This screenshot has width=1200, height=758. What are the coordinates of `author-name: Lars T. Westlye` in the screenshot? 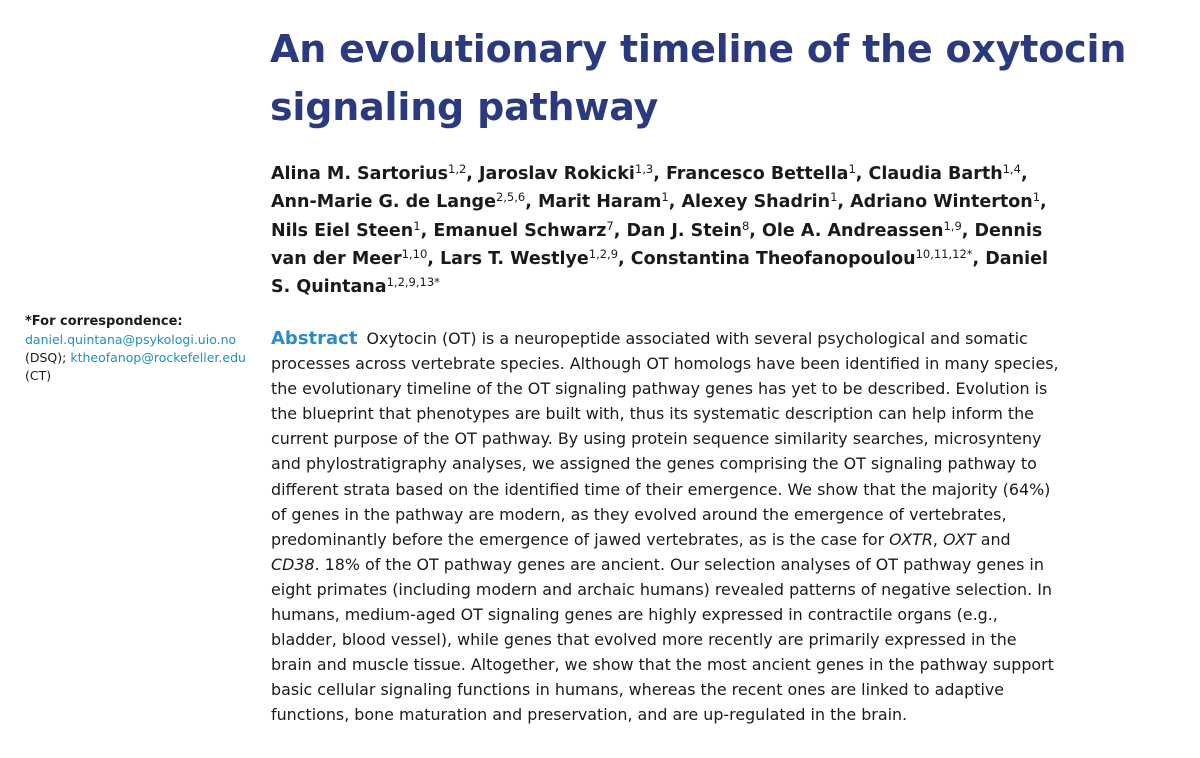 It's located at (514, 258).